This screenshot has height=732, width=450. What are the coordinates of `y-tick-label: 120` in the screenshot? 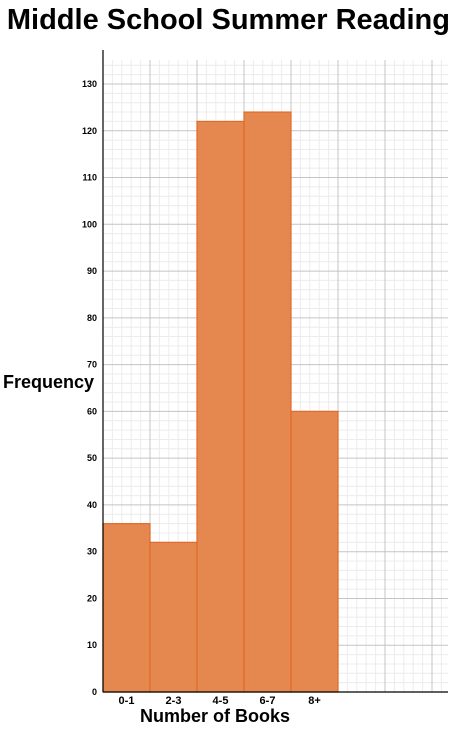 It's located at (89, 131).